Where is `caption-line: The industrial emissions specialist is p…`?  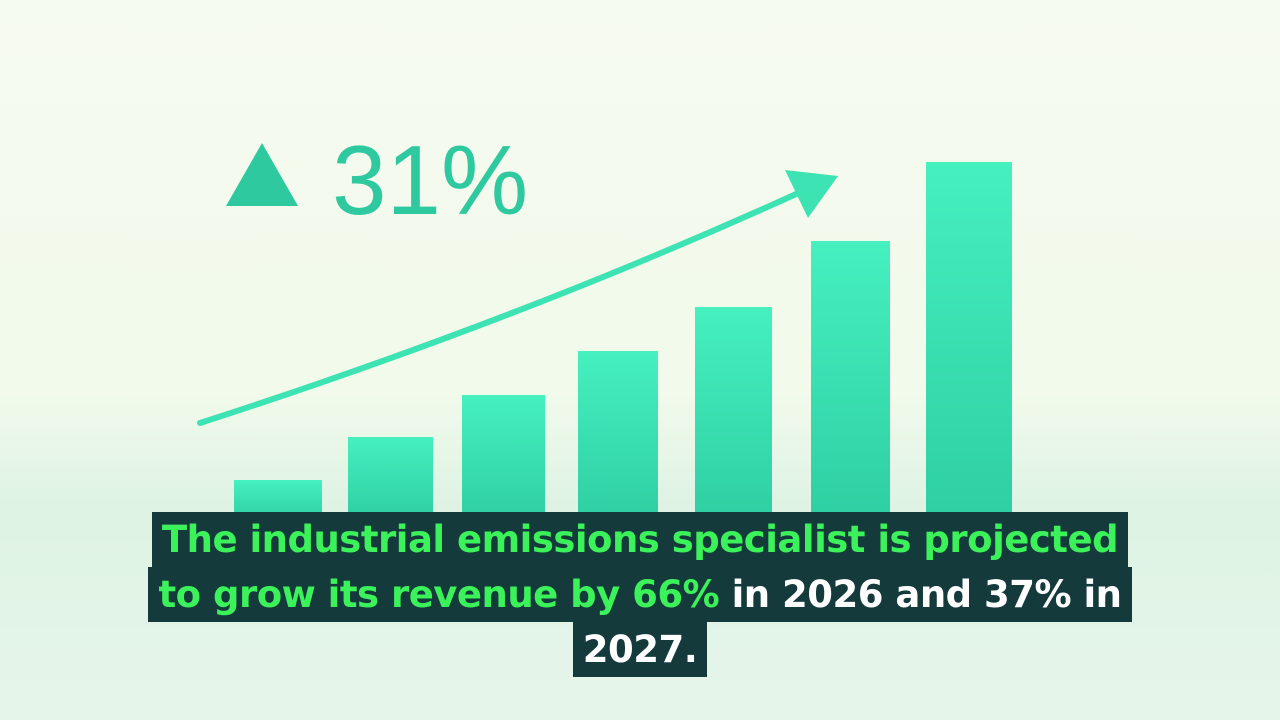 caption-line: The industrial emissions specialist is p… is located at coordinates (640, 539).